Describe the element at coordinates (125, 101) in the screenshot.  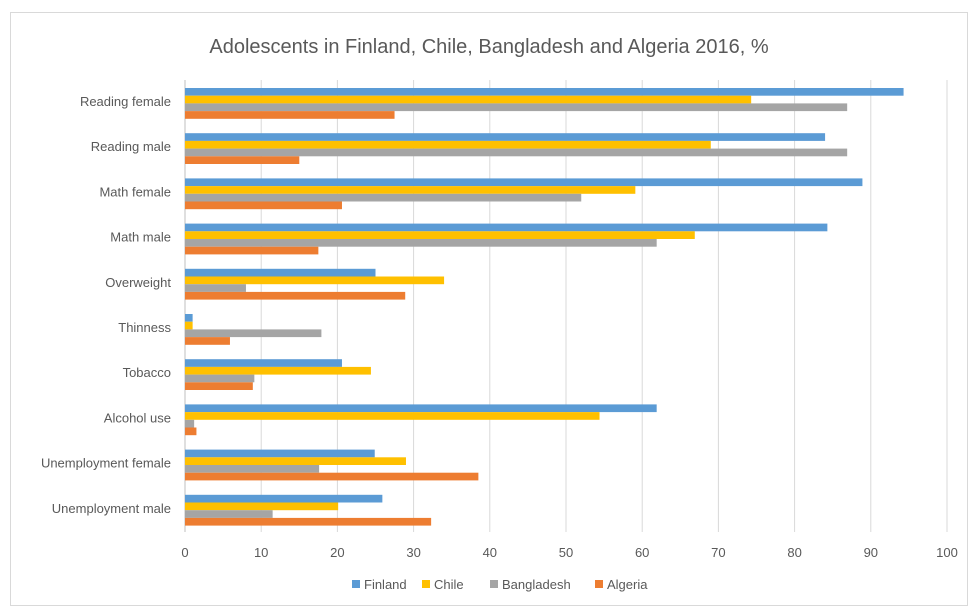
I see `category-label: Reading female` at that location.